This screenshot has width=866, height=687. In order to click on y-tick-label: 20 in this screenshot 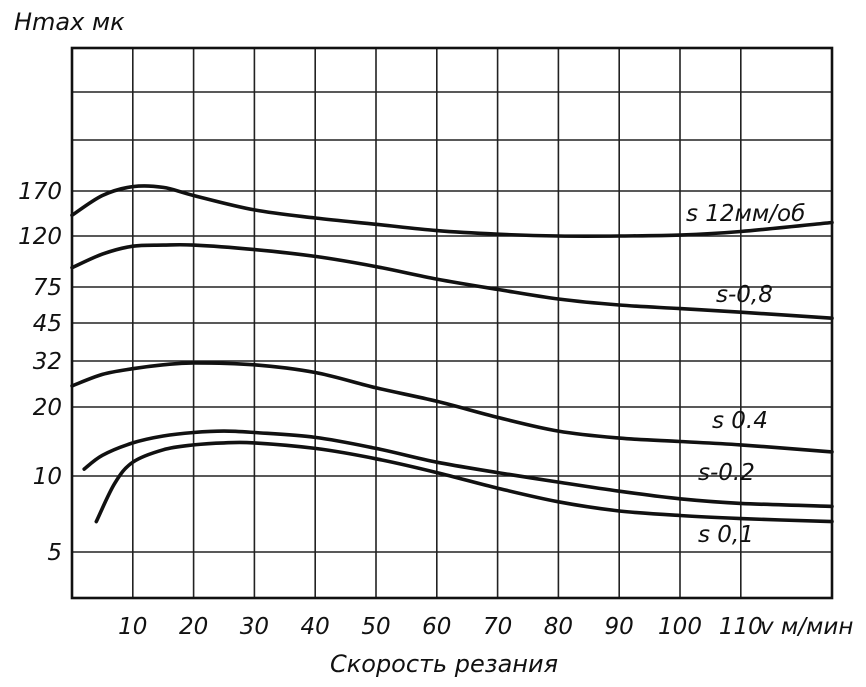, I will do `click(47, 408)`.